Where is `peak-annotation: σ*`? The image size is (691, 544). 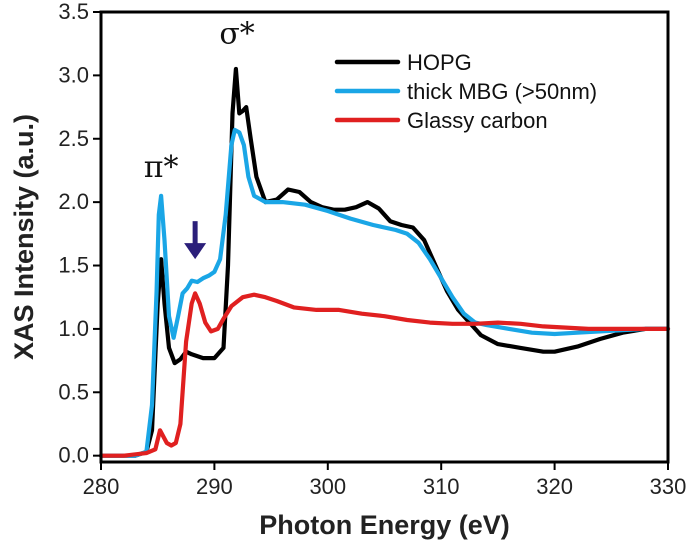
peak-annotation: σ* is located at coordinates (236, 34).